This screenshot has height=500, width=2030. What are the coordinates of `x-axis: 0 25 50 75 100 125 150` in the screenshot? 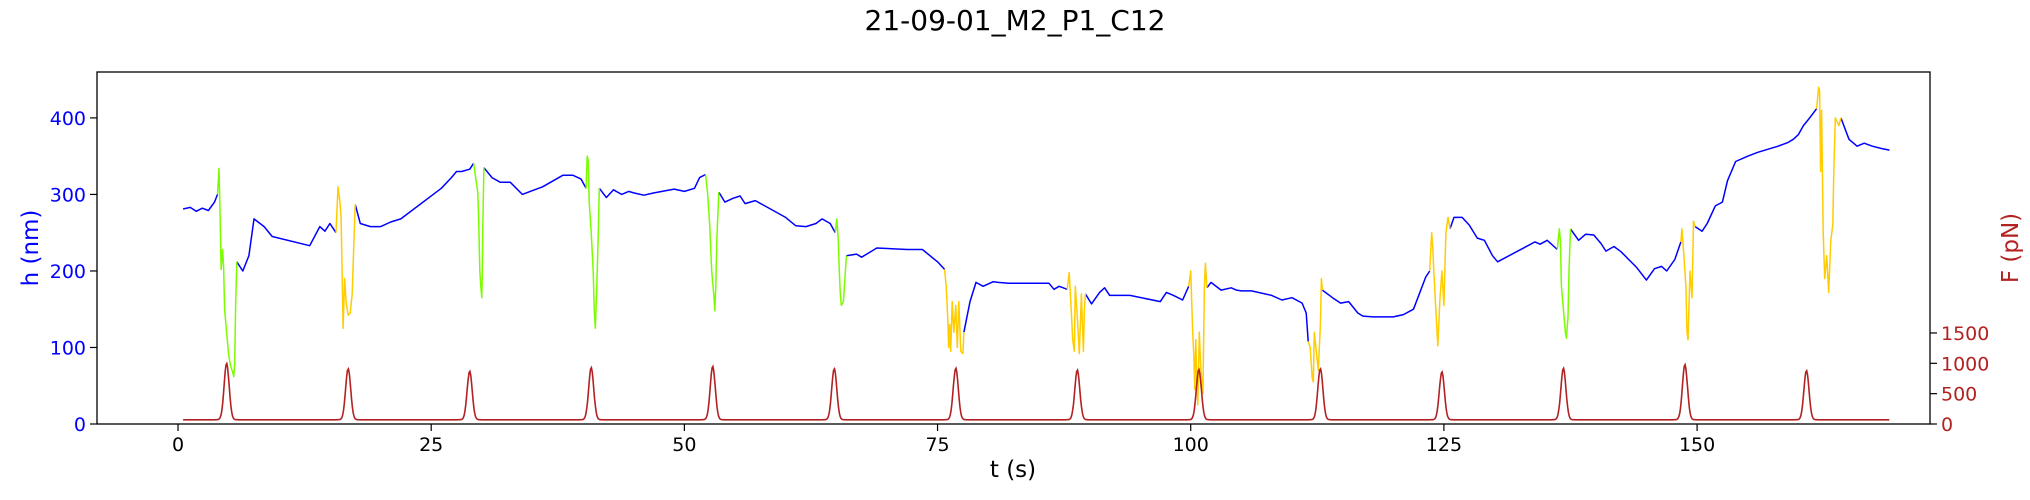 It's located at (943, 440).